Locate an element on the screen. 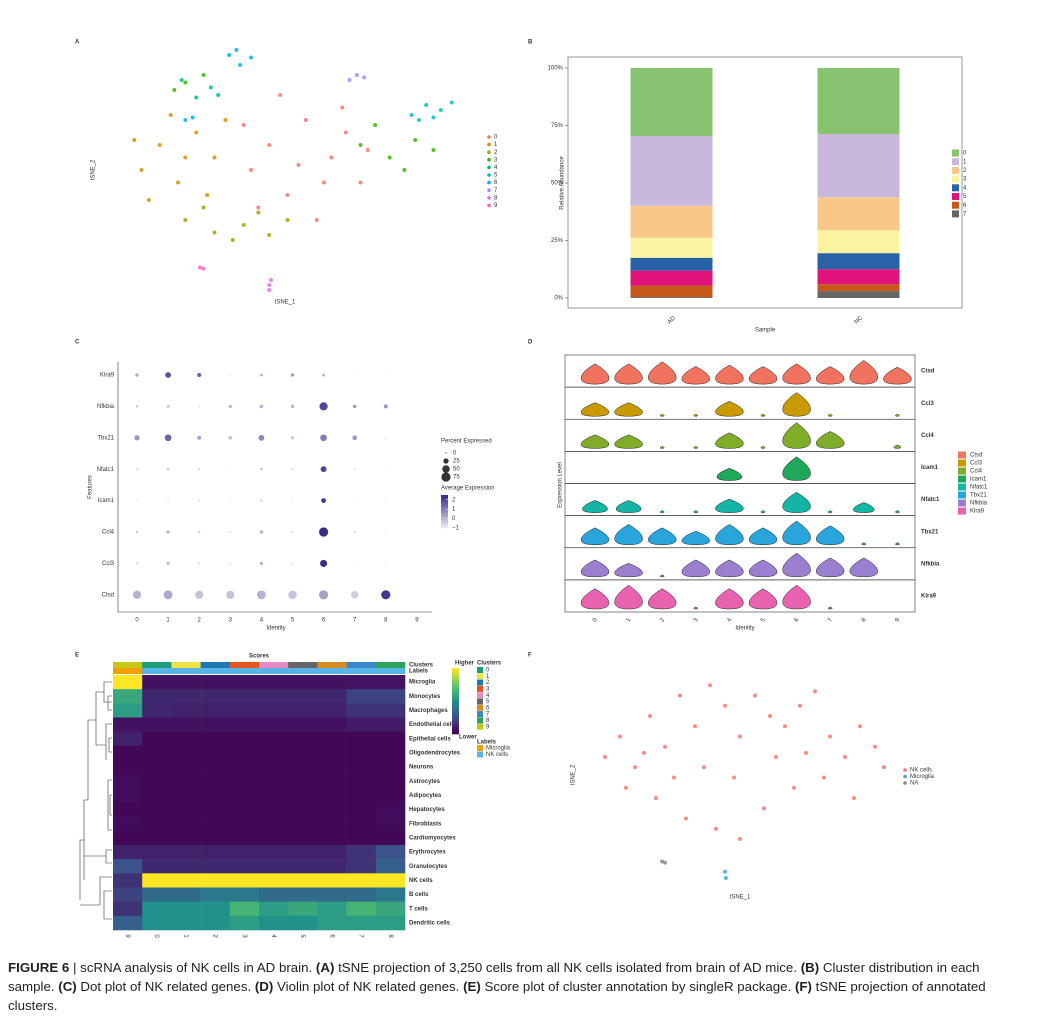  label-annotation is located at coordinates (128, 671).